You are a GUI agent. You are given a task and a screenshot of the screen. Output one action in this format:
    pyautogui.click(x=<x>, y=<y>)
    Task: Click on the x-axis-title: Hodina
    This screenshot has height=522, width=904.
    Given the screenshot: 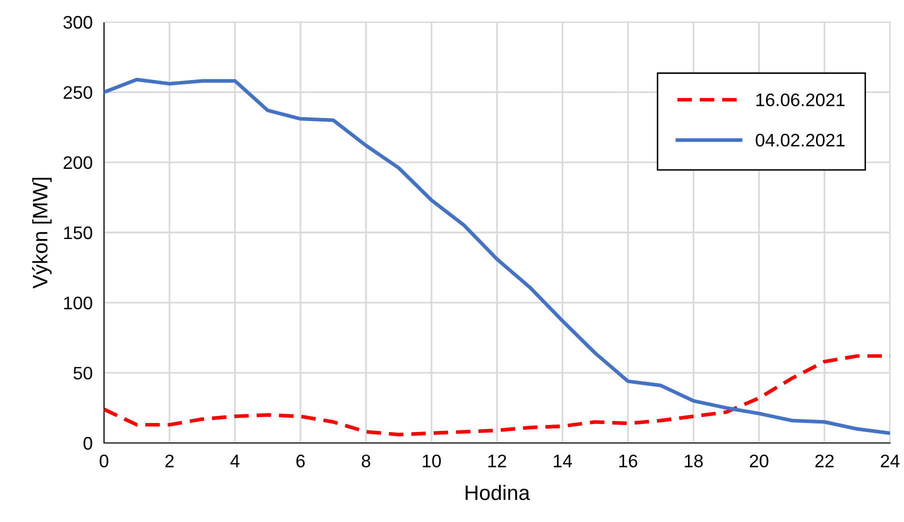 What is the action you would take?
    pyautogui.click(x=498, y=492)
    